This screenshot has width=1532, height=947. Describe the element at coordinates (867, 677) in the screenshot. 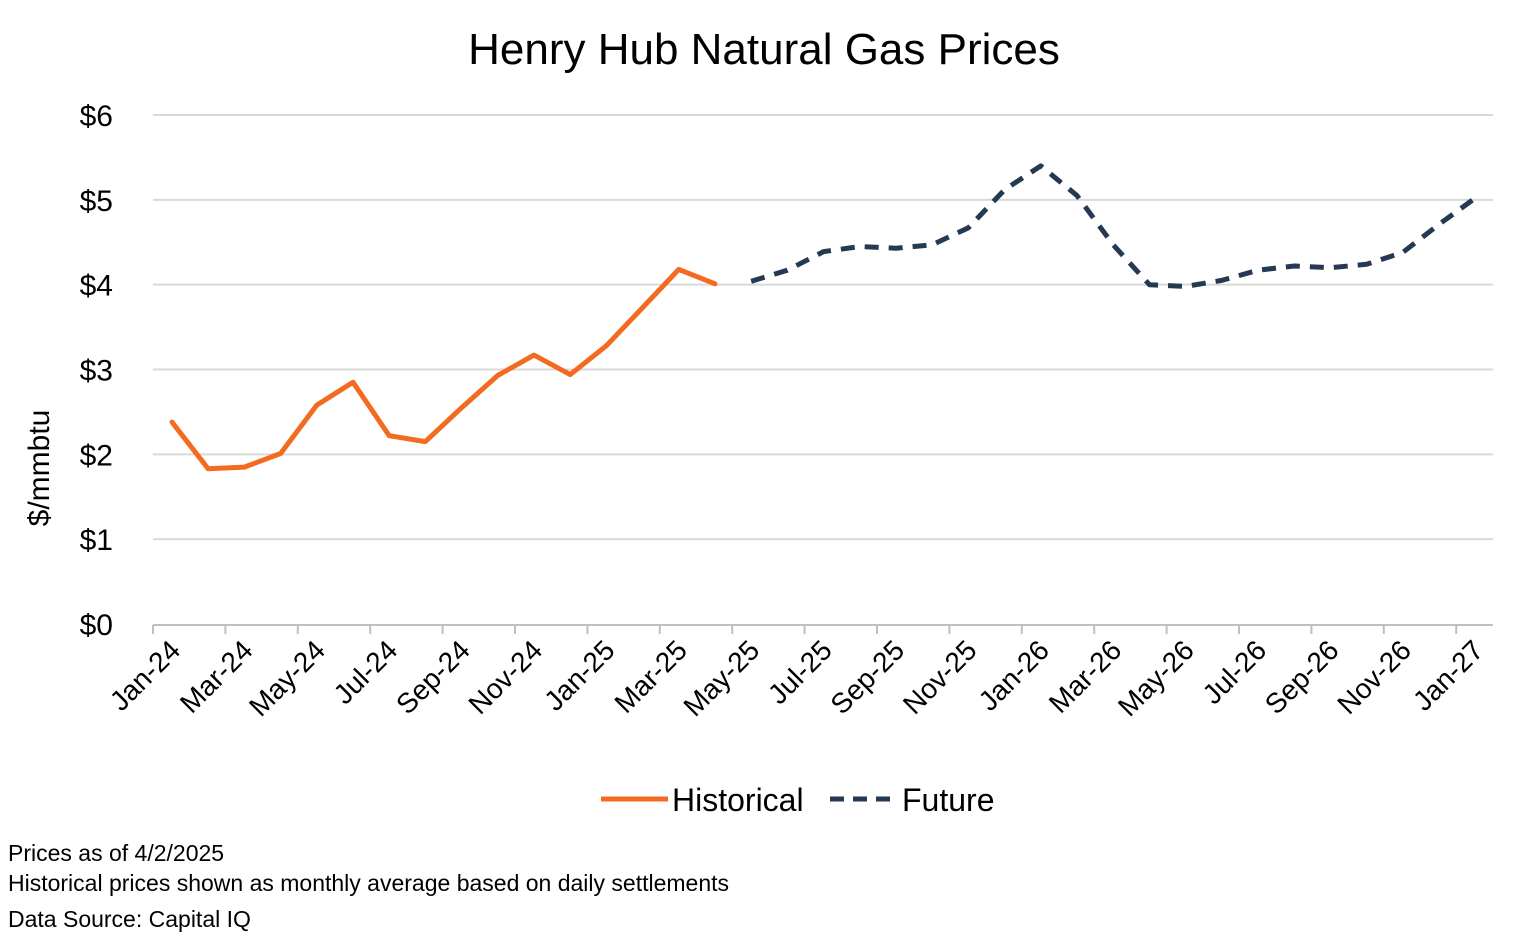

I see `x-tick-label: Sep-25` at that location.